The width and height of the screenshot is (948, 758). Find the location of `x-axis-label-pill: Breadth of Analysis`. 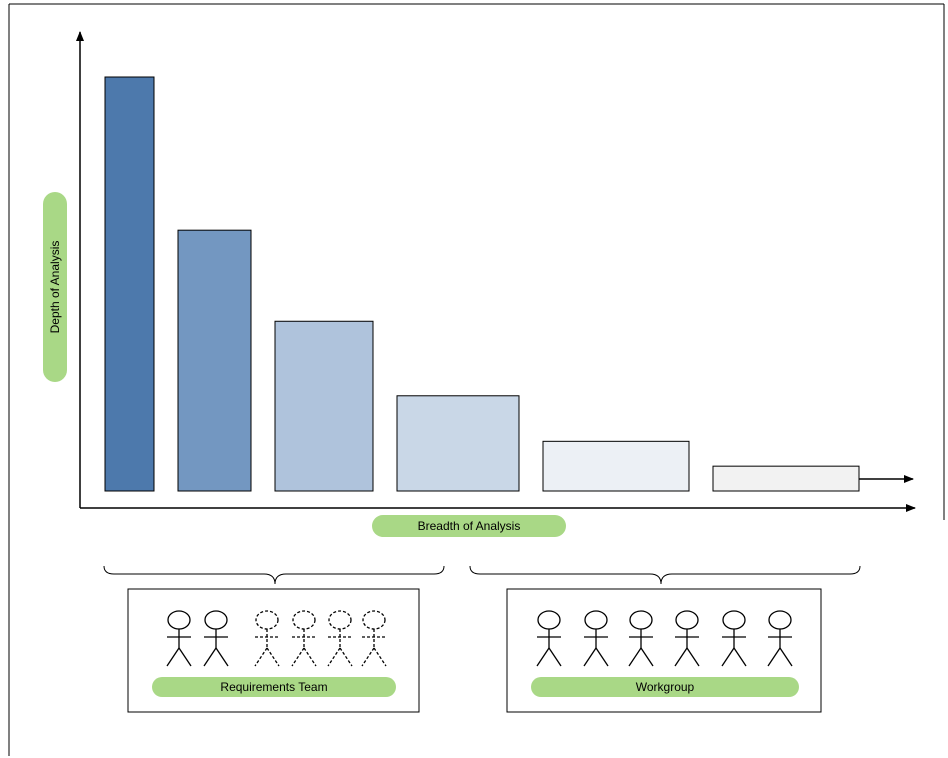

x-axis-label-pill: Breadth of Analysis is located at coordinates (469, 526).